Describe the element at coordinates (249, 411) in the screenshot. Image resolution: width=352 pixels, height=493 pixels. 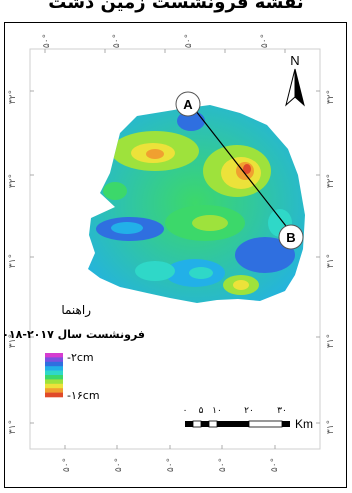
I see `scale-tick-label: ۲۰` at that location.